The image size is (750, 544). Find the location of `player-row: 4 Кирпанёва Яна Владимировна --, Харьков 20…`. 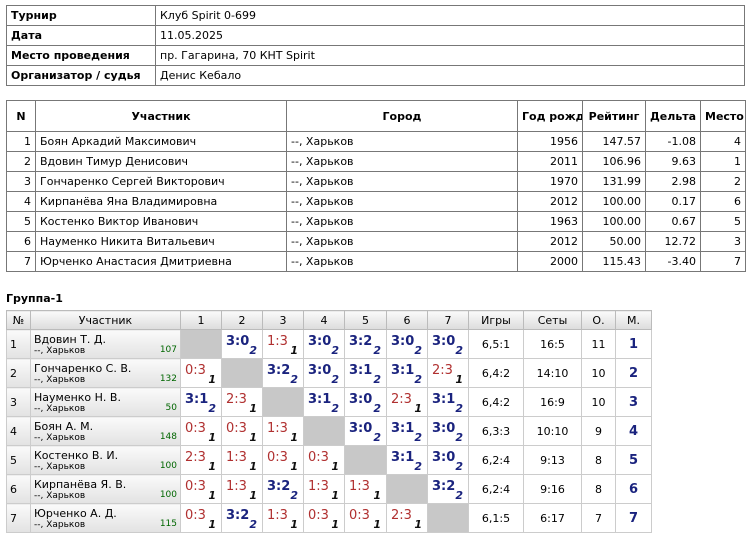

player-row: 4 Кирпанёва Яна Владимировна --, Харьков 20… is located at coordinates (376, 201).